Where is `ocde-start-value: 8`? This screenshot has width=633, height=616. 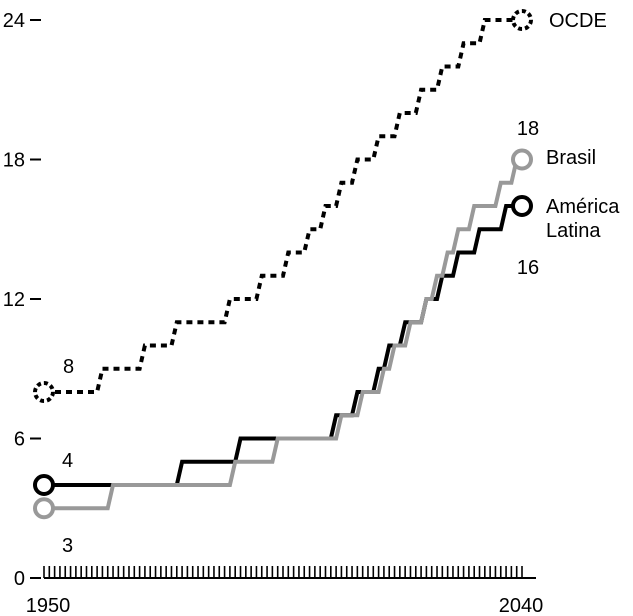 ocde-start-value: 8 is located at coordinates (68, 367).